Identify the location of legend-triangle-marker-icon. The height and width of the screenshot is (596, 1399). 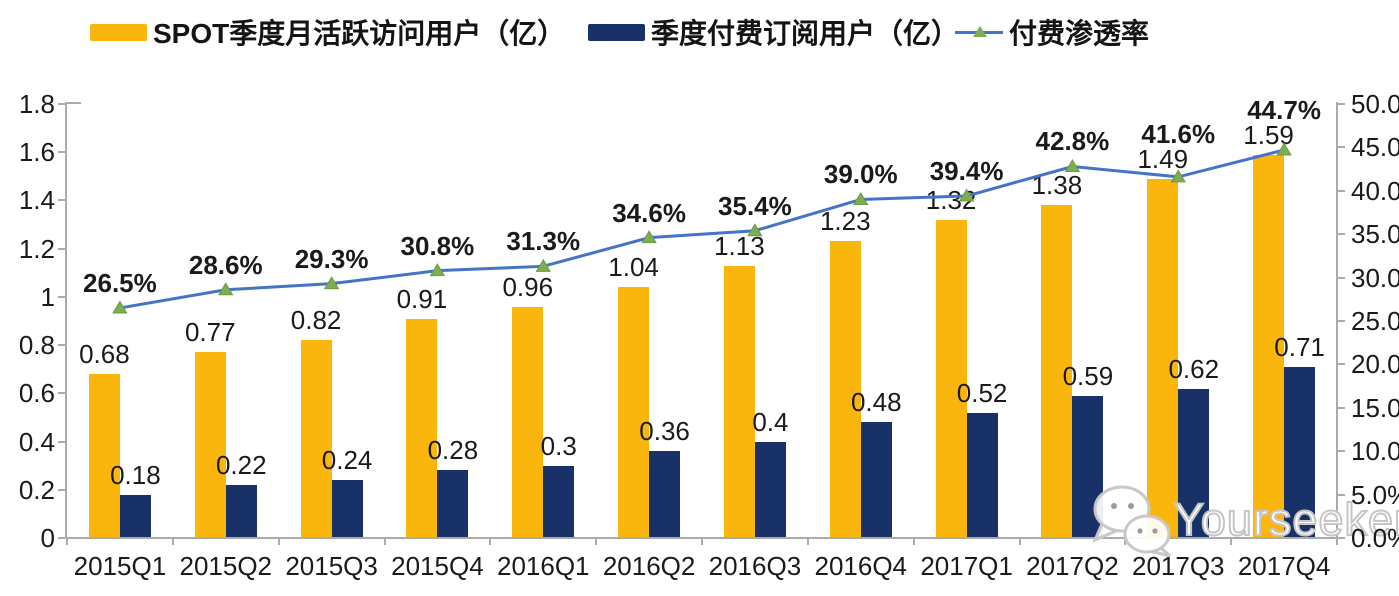
(980, 31).